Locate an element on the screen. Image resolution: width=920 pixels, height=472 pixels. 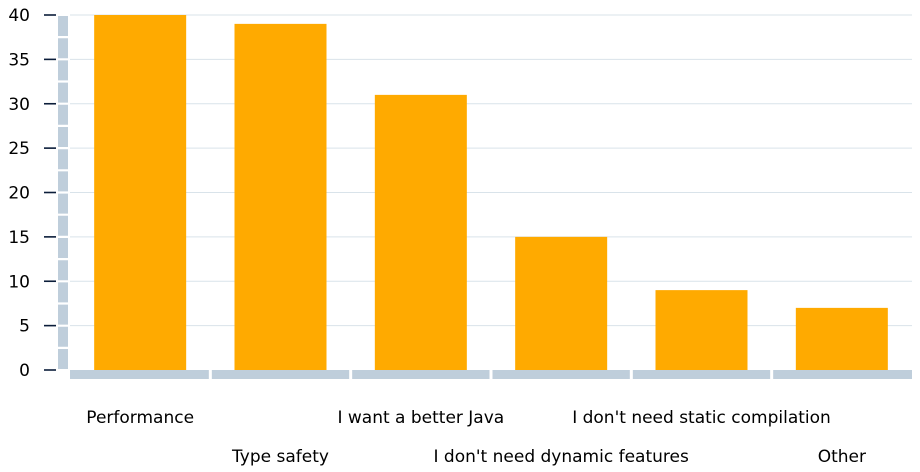
y-tick-label: 0 is located at coordinates (24, 371).